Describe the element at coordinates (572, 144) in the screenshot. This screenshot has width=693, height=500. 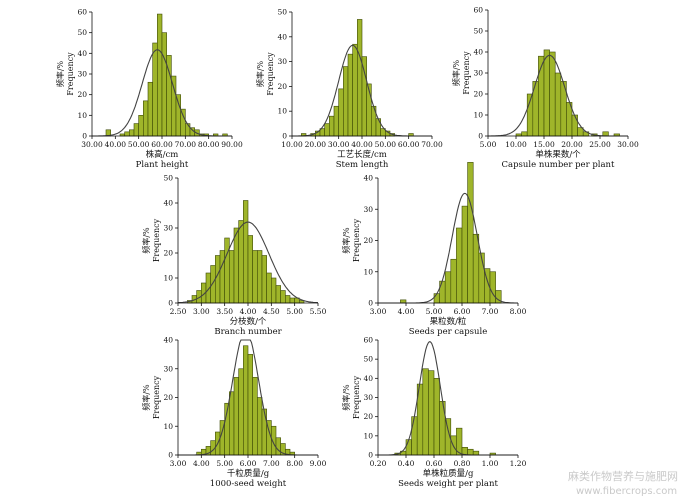
I see `x-tick-label: 20.00` at that location.